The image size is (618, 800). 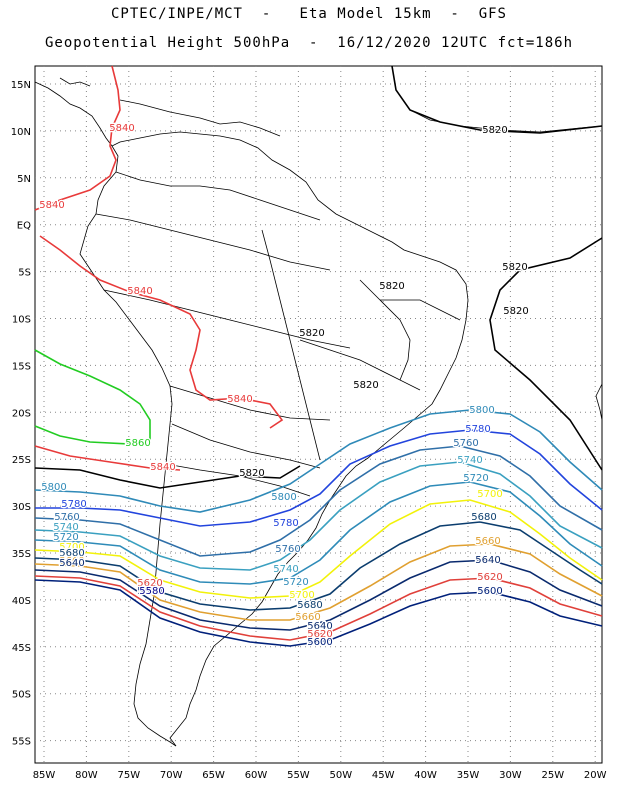 I want to click on lon-tick-label: 55W, so click(x=298, y=775).